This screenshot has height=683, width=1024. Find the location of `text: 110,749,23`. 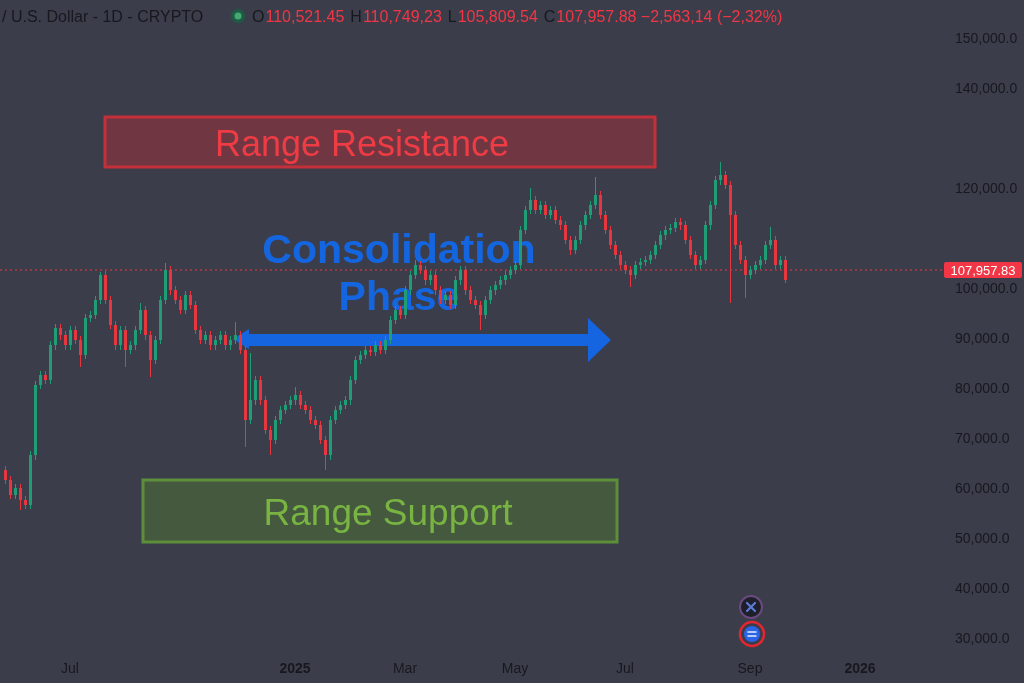

text: 110,749,23 is located at coordinates (402, 16).